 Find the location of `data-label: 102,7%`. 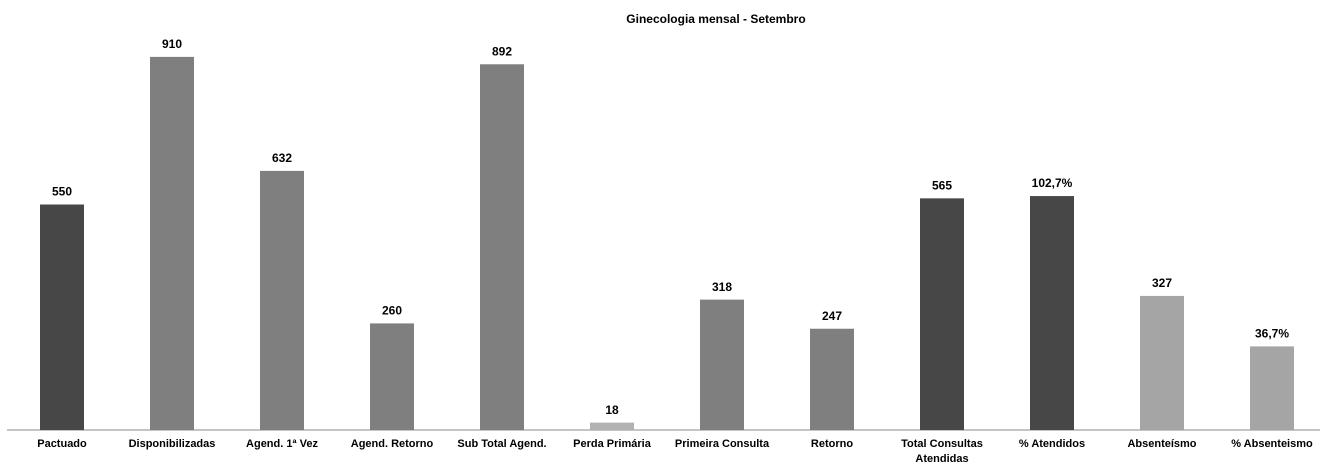

data-label: 102,7% is located at coordinates (1052, 183).